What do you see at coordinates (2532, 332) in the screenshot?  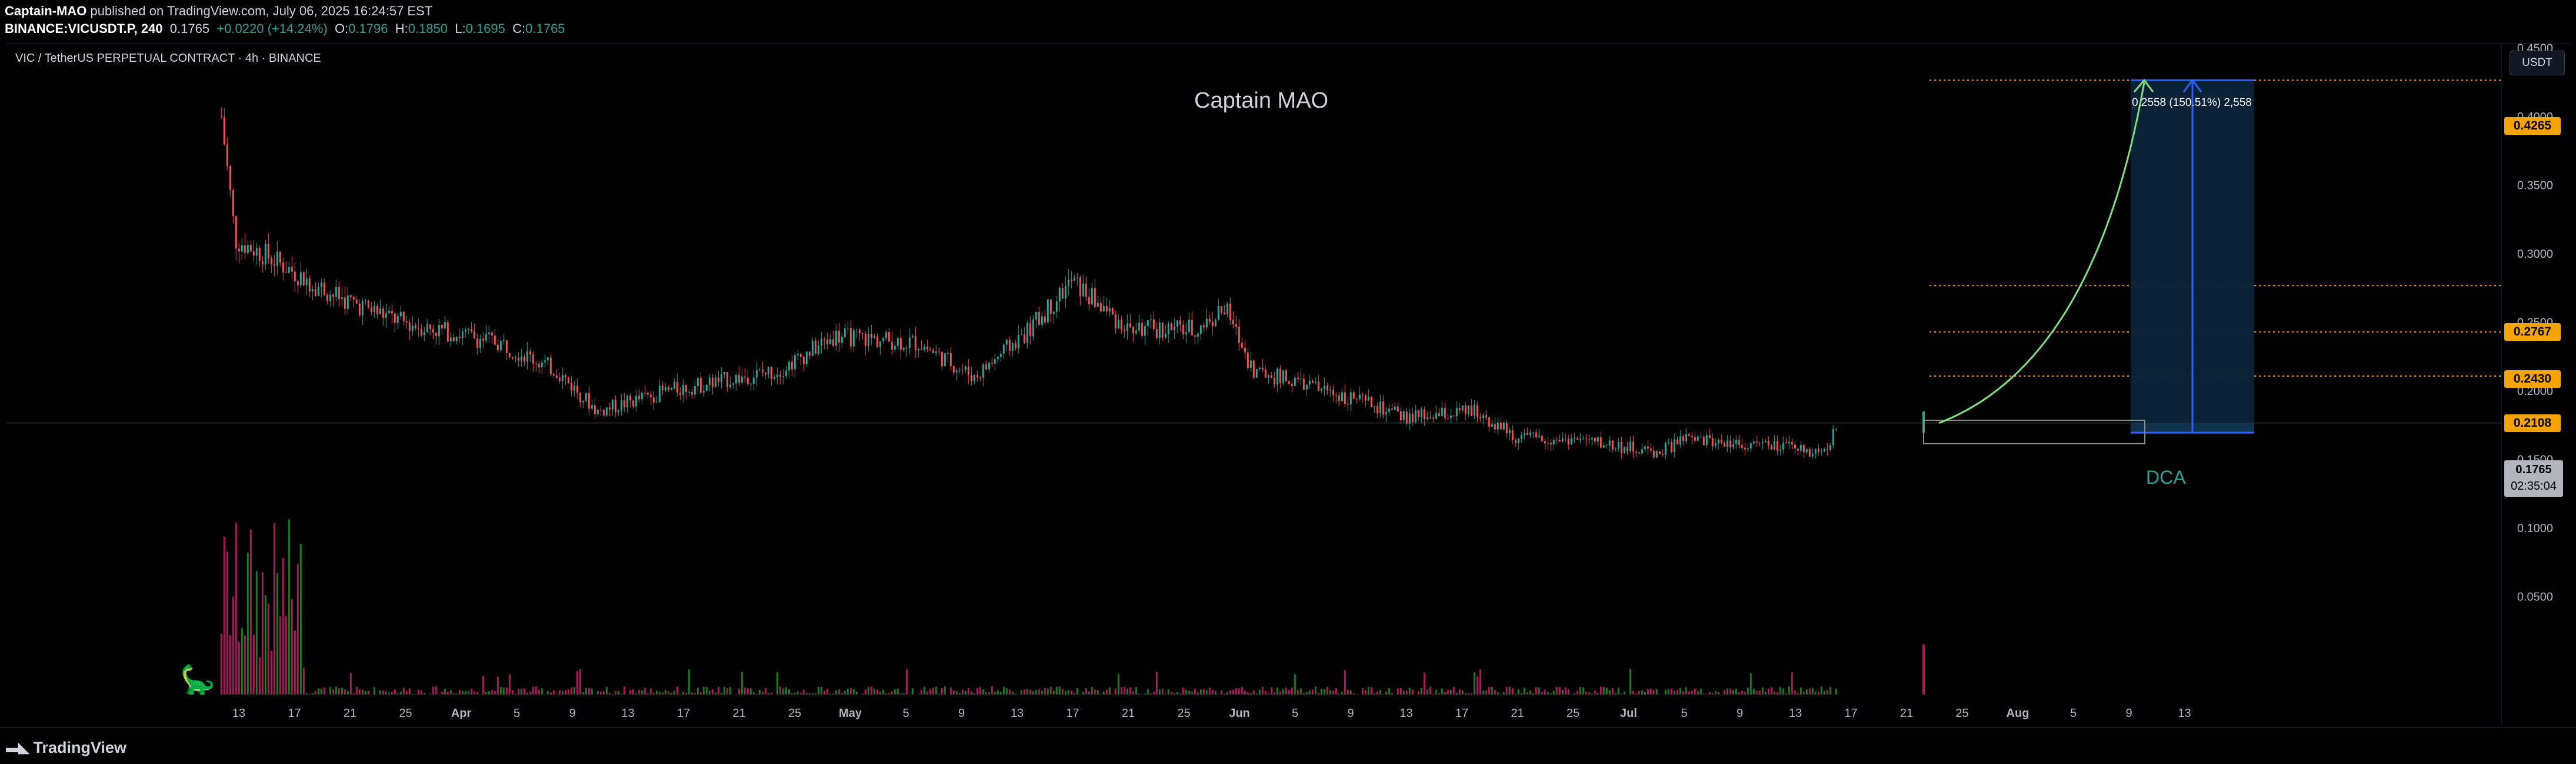 I see `level-tag: 0.2767` at bounding box center [2532, 332].